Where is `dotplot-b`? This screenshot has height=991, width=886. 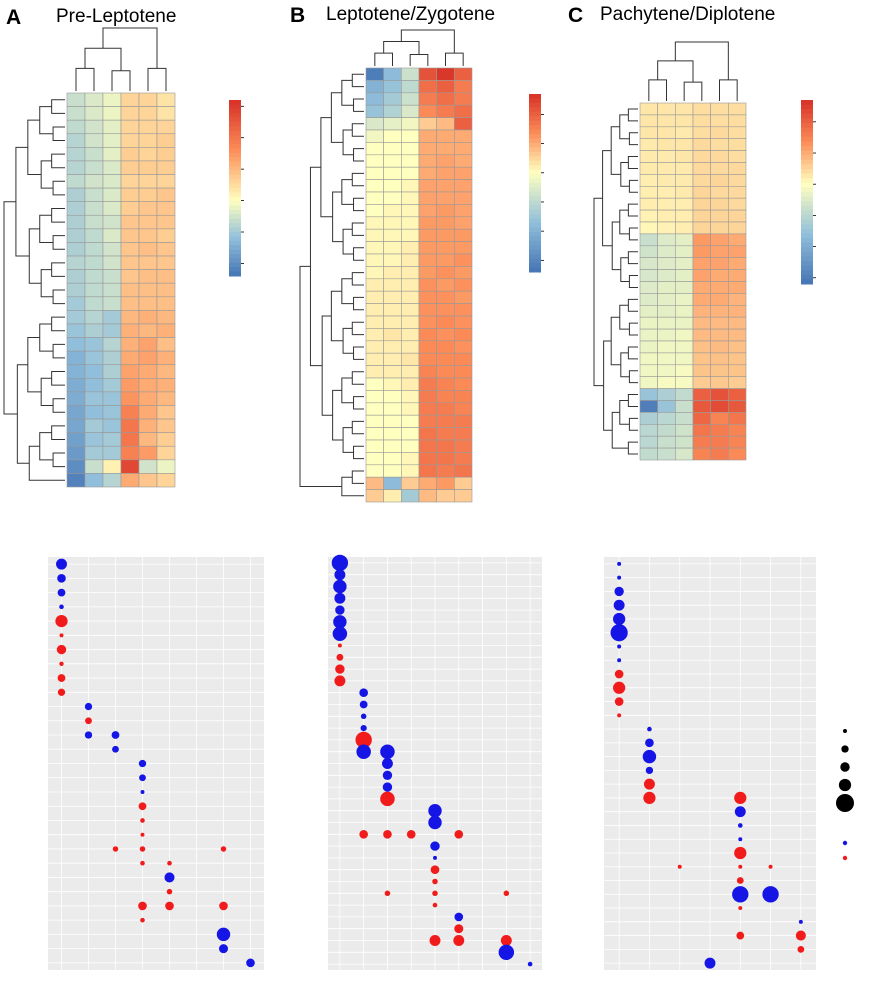
dotplot-b is located at coordinates (435, 762).